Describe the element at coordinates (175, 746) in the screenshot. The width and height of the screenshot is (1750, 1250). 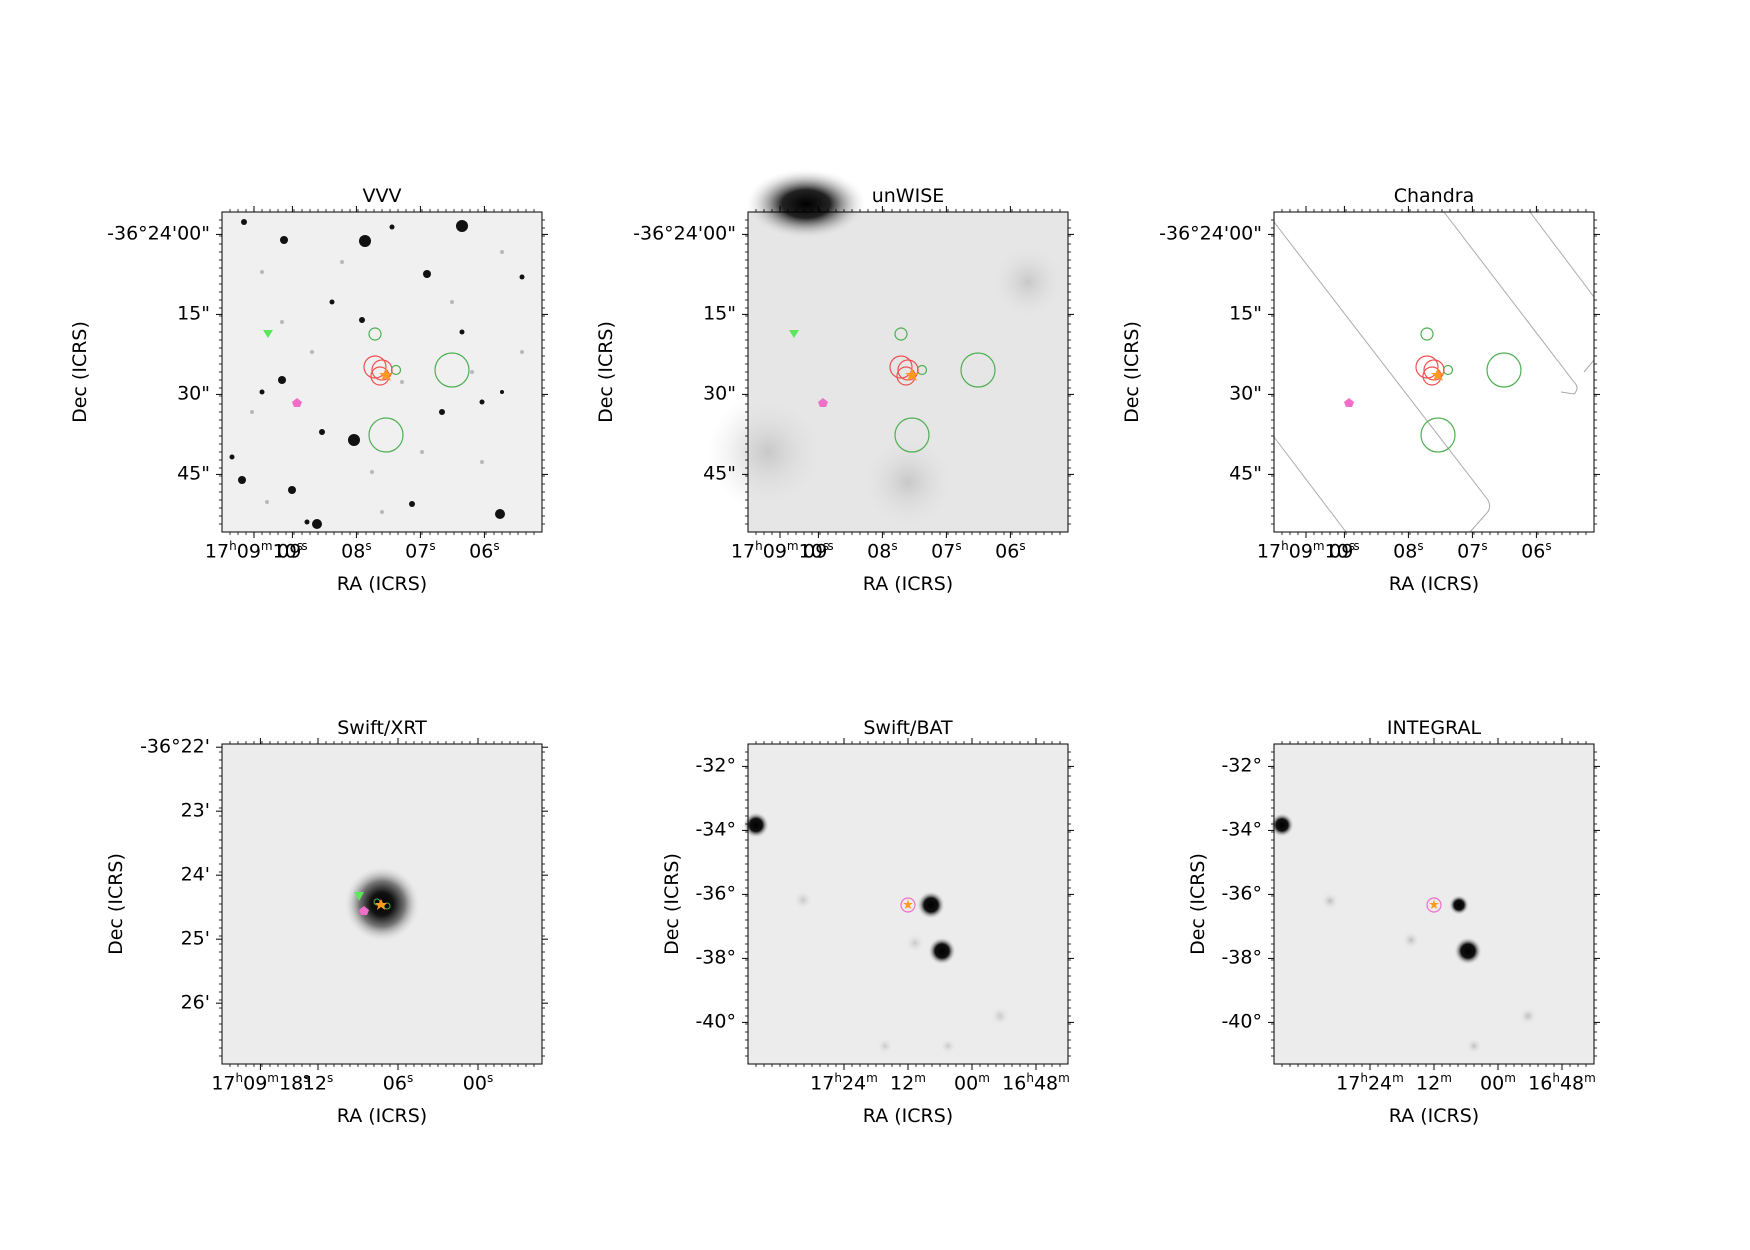
I see `y-tick-label: -36°22'` at that location.